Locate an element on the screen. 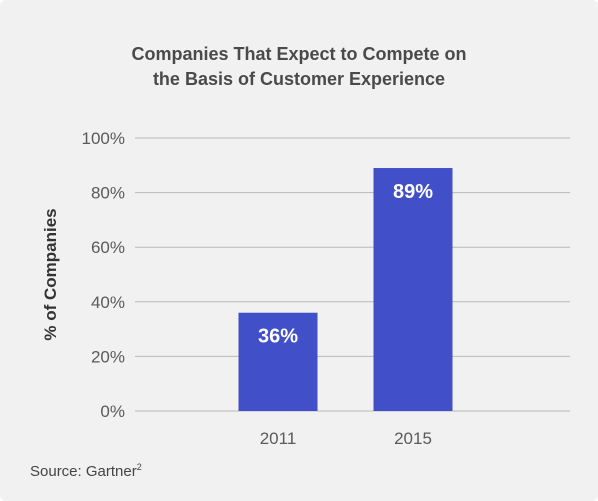  source-note: Source: Gartner2 is located at coordinates (86, 471).